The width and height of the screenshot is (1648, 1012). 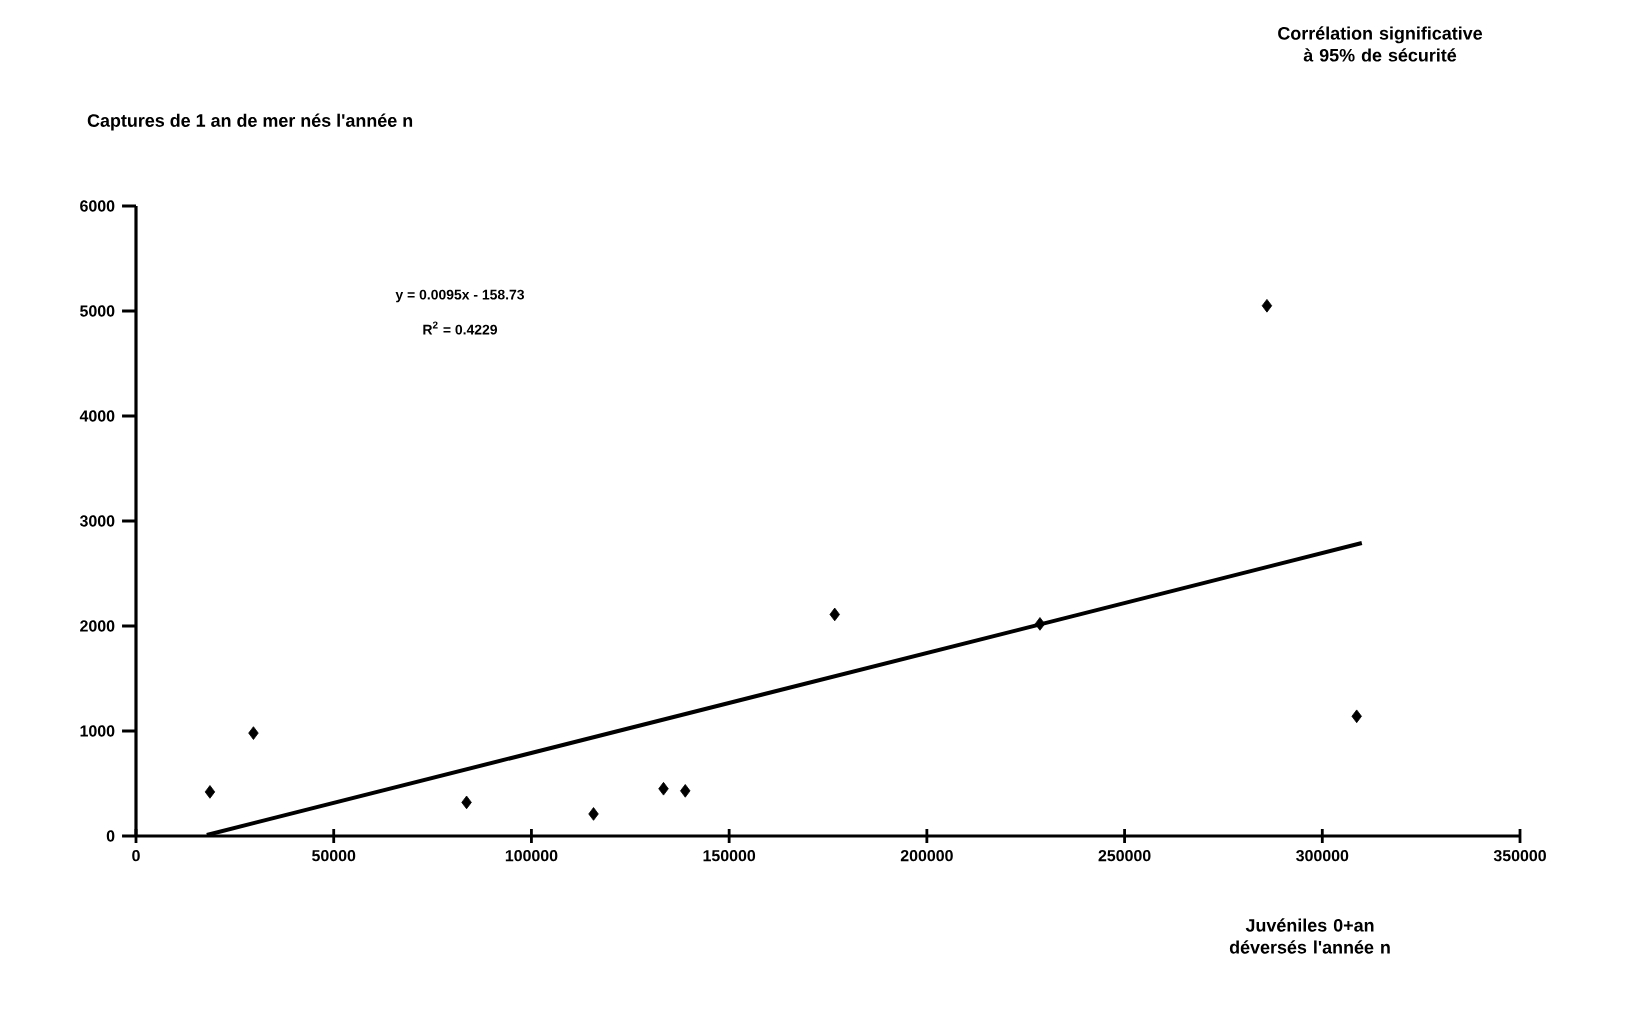 I want to click on text: Corrélation significative à 95% de sécurité, so click(x=1380, y=44).